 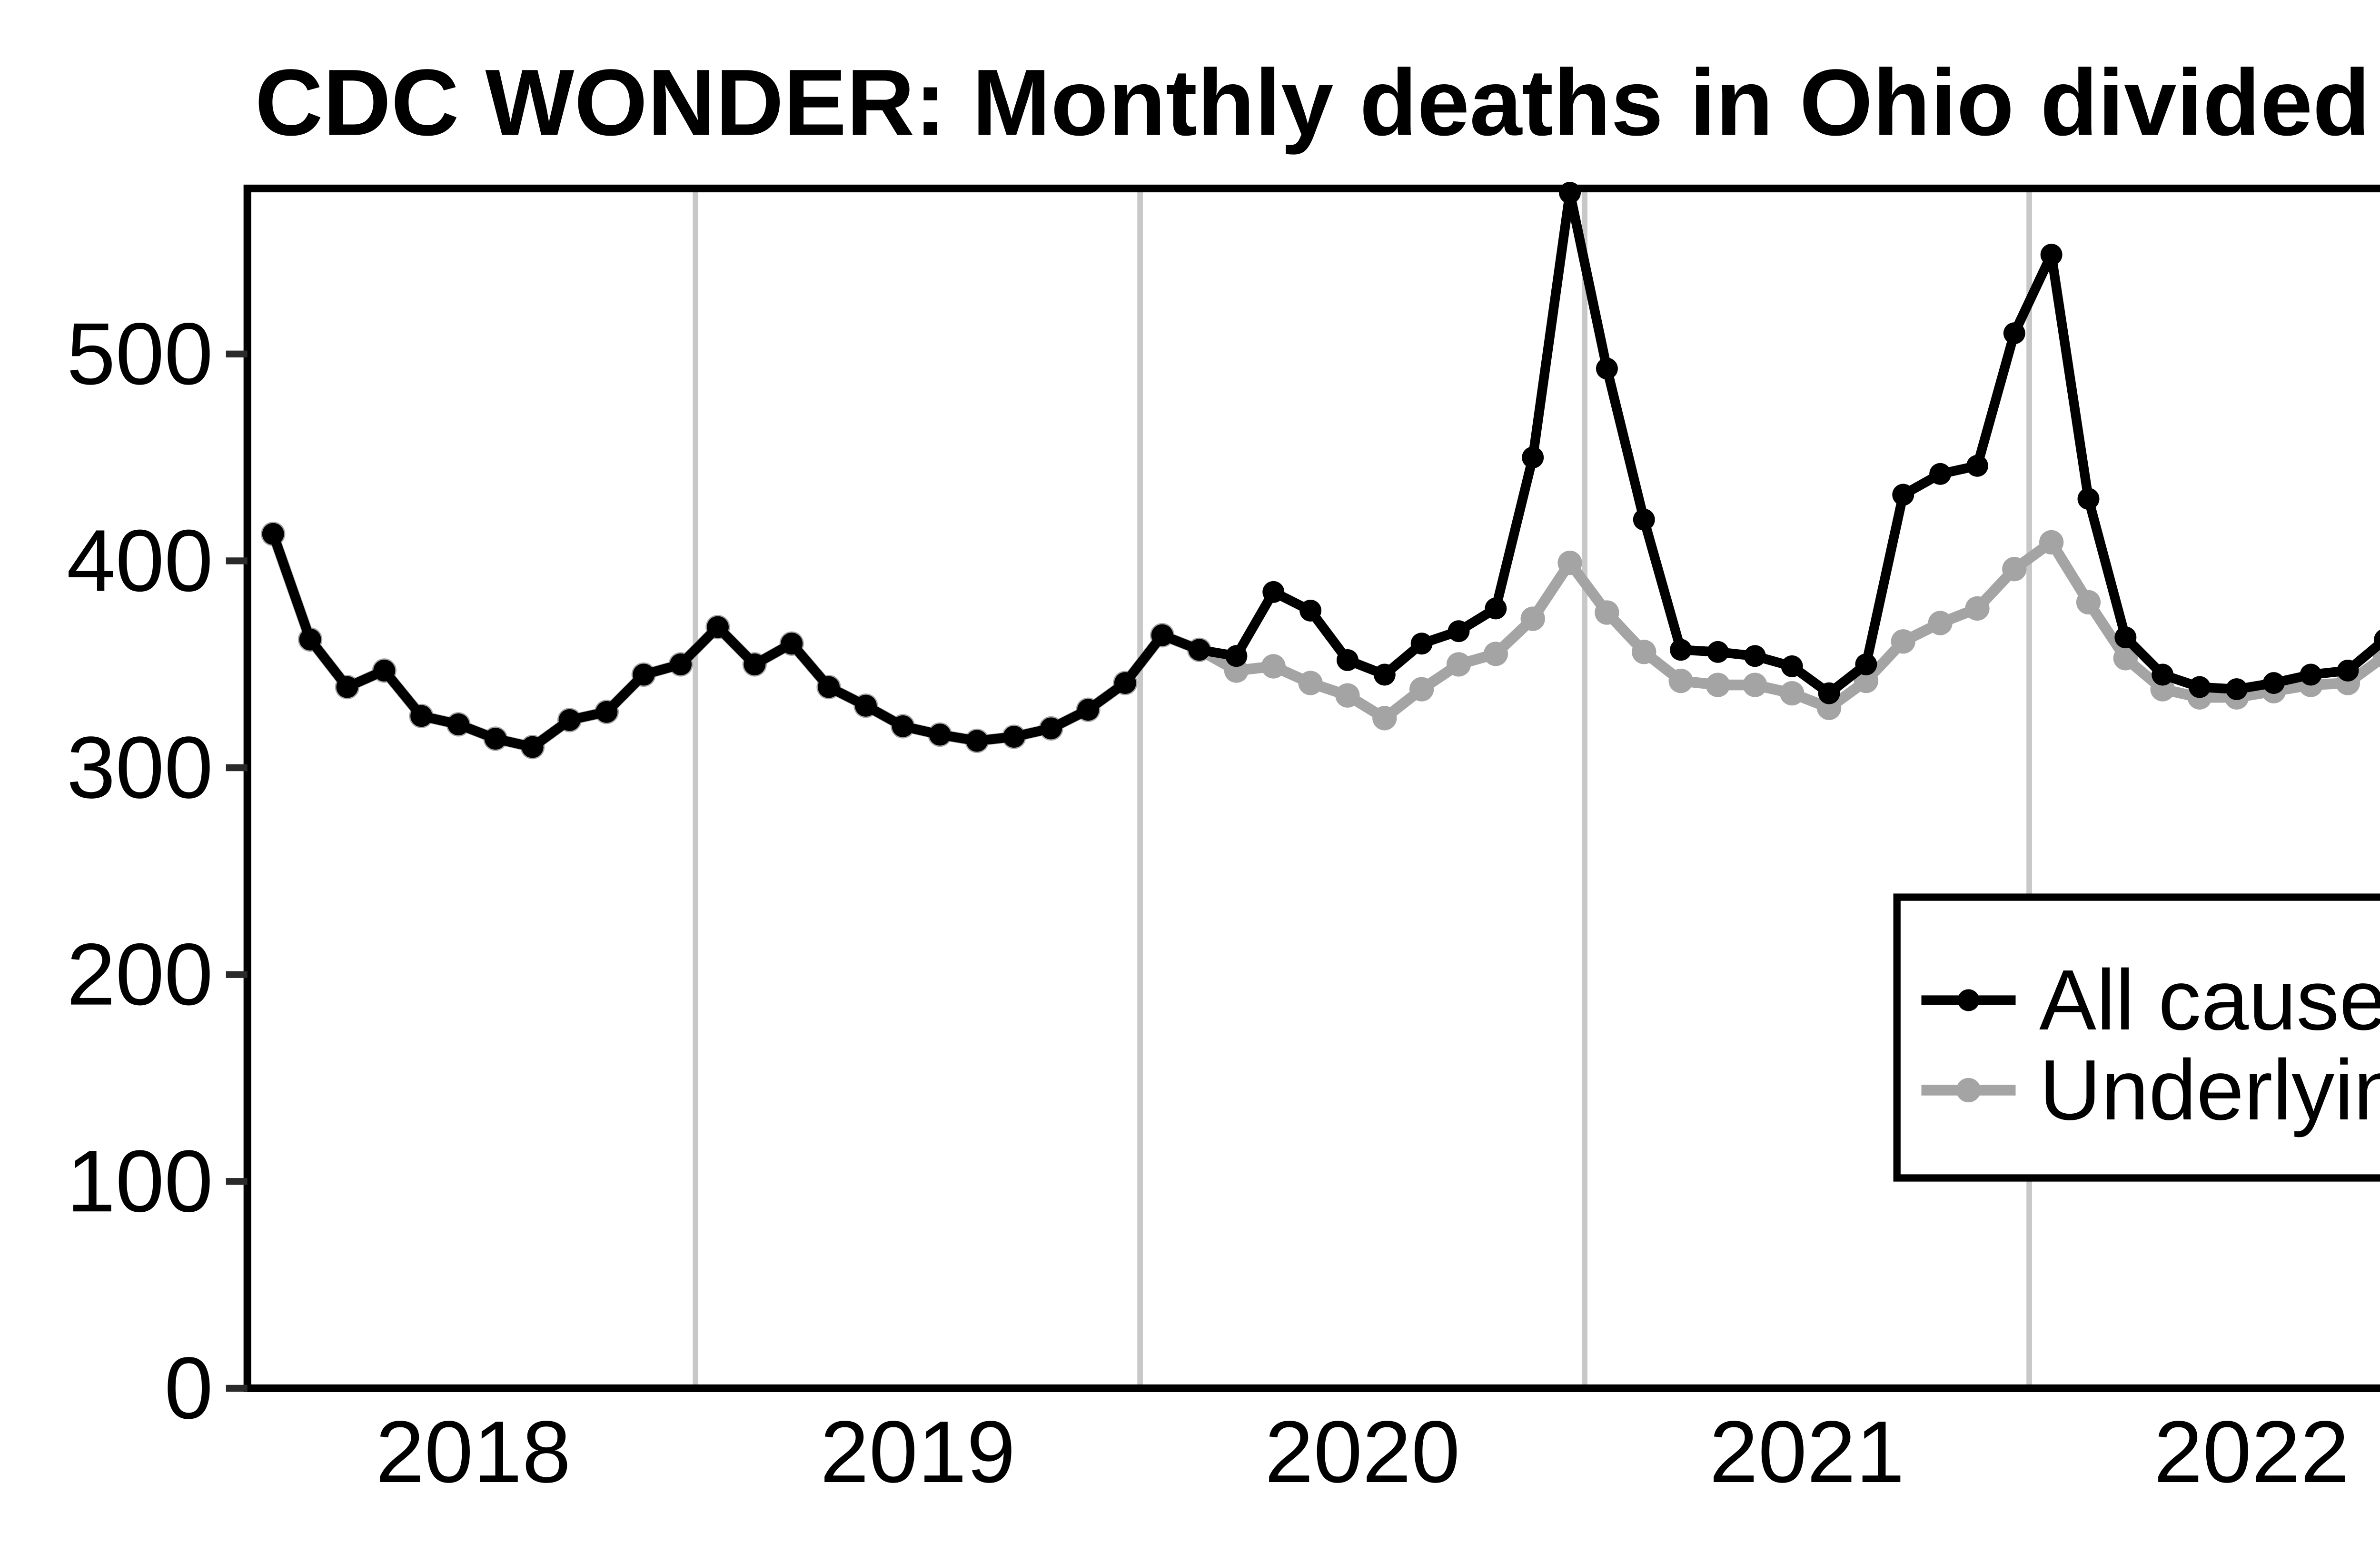 I want to click on y-tick-label-100: 100, so click(x=140, y=1181).